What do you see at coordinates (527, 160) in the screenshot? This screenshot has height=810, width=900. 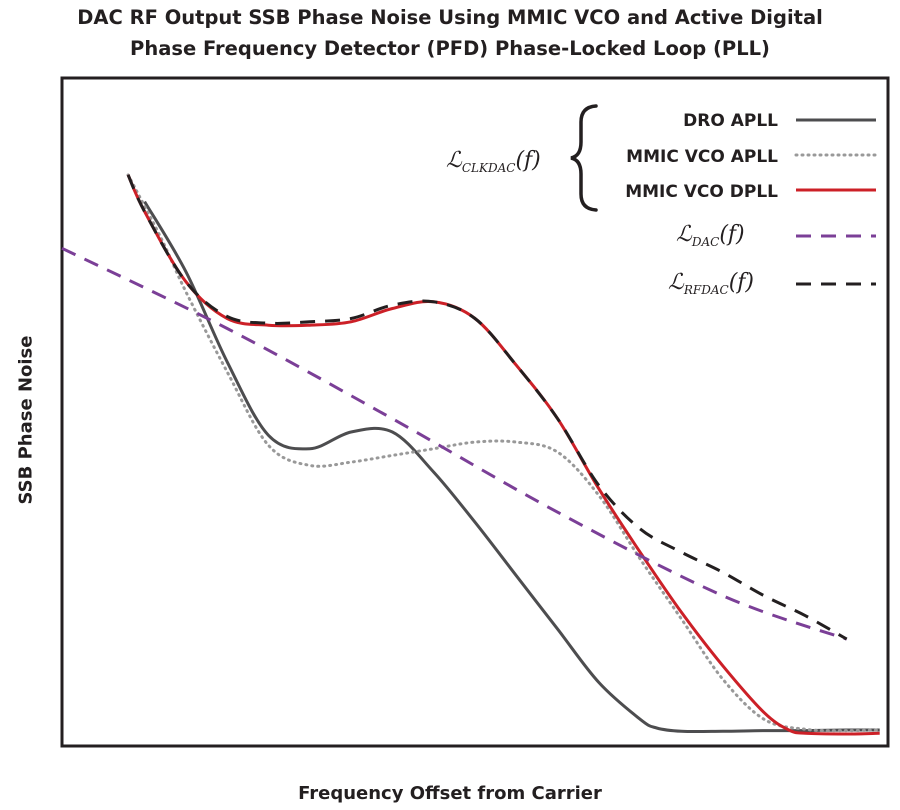 I see `legend-clkdac-arg: (f)` at bounding box center [527, 160].